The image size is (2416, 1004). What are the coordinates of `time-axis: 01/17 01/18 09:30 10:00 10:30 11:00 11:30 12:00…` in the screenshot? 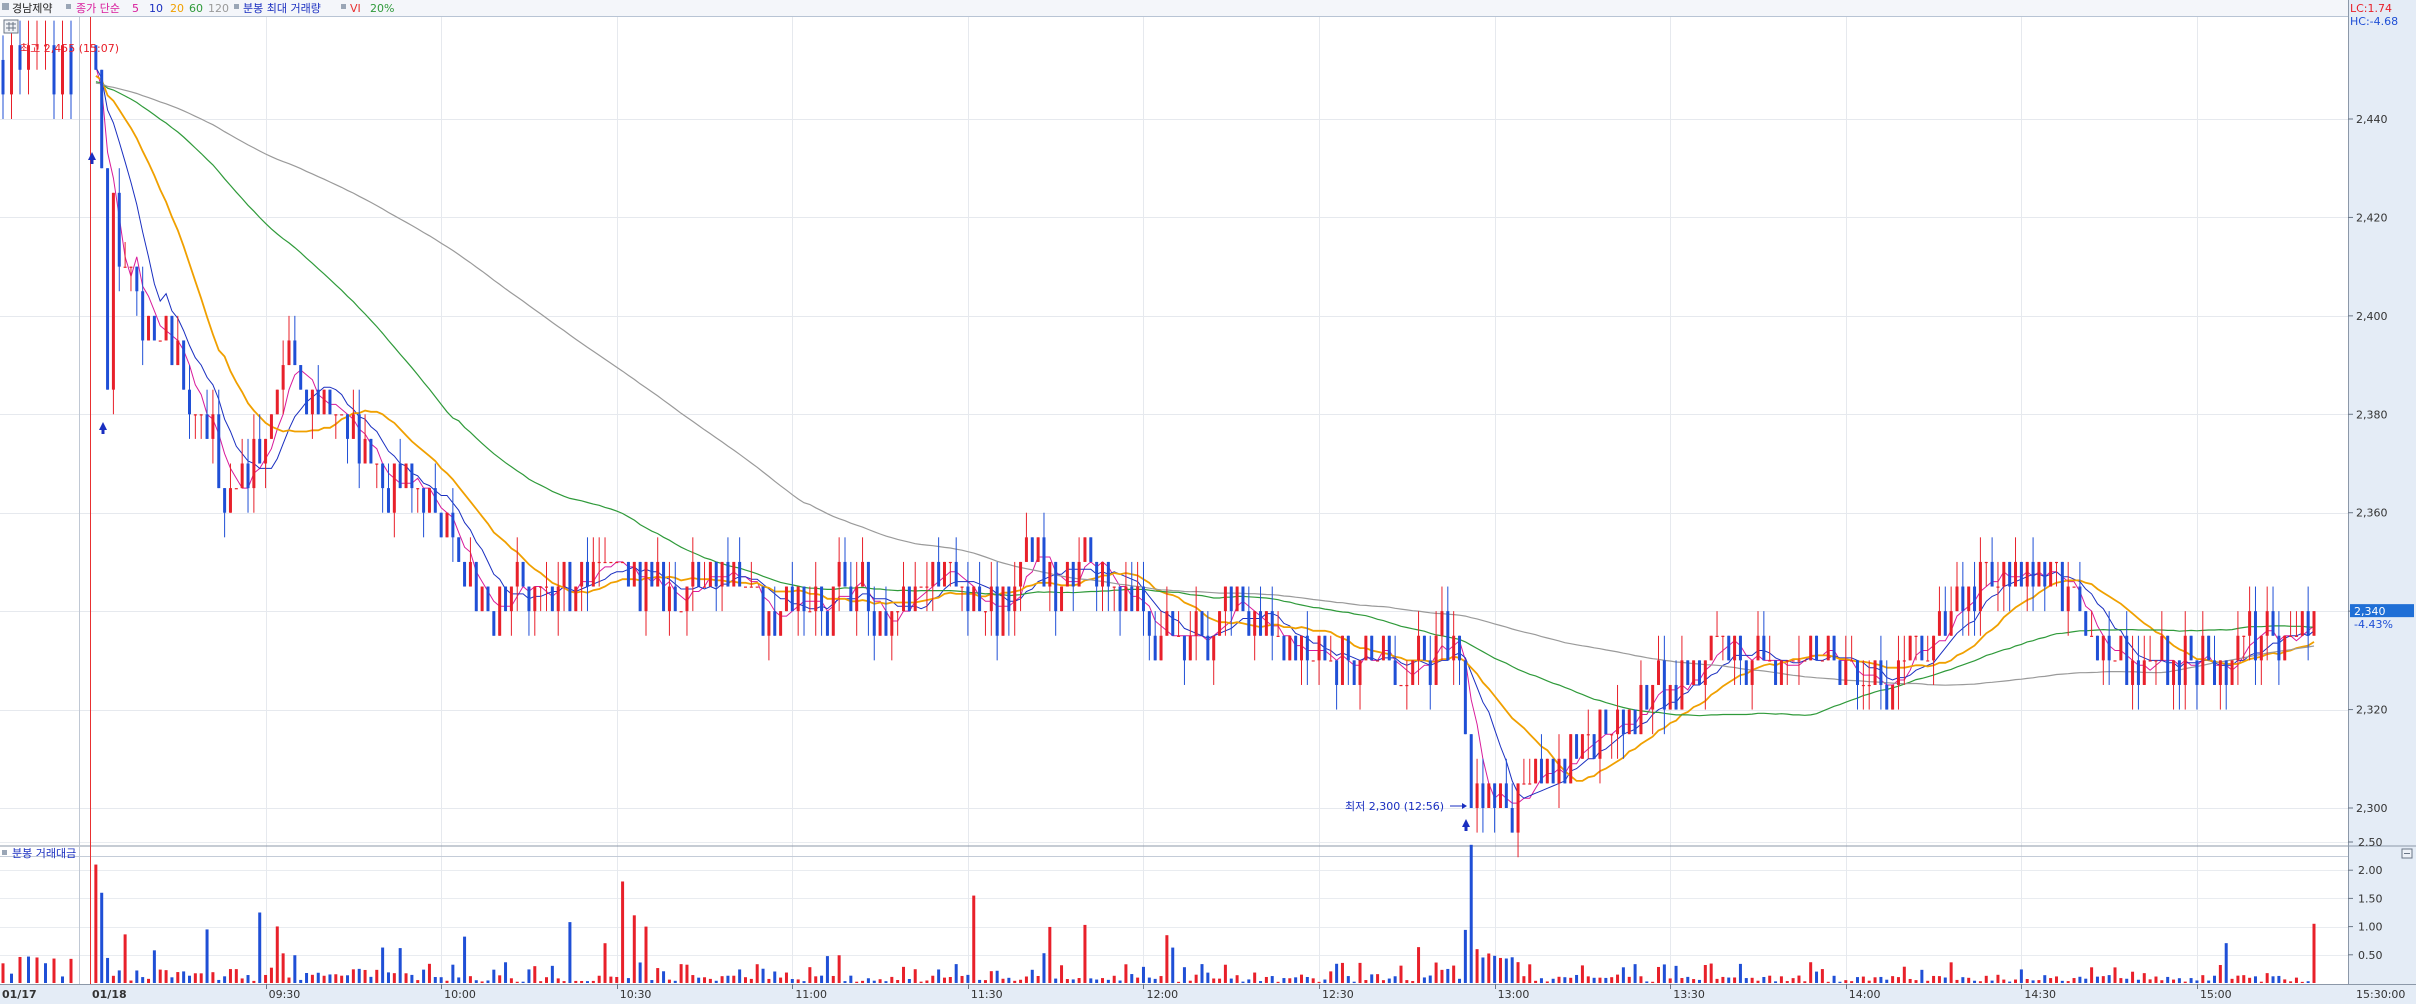 It's located at (1203, 992).